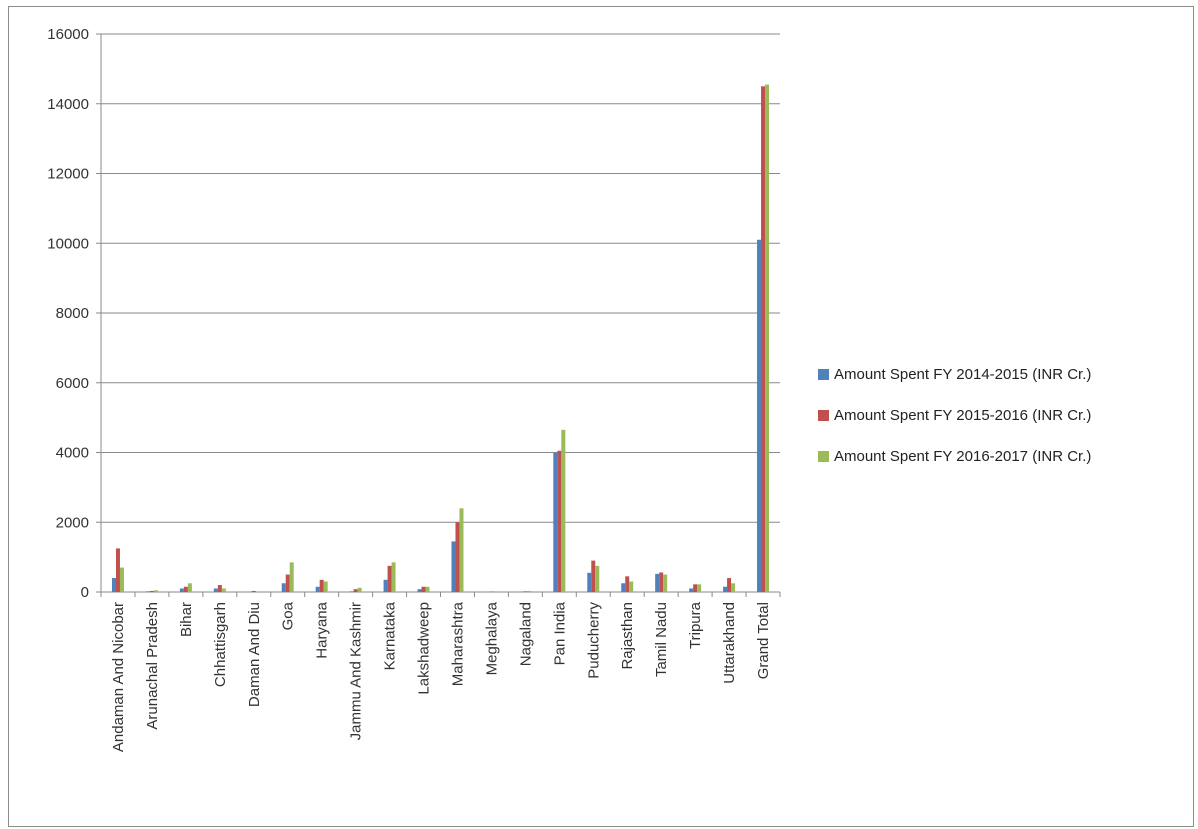  Describe the element at coordinates (593, 640) in the screenshot. I see `x-tick-label: Puducherry` at that location.